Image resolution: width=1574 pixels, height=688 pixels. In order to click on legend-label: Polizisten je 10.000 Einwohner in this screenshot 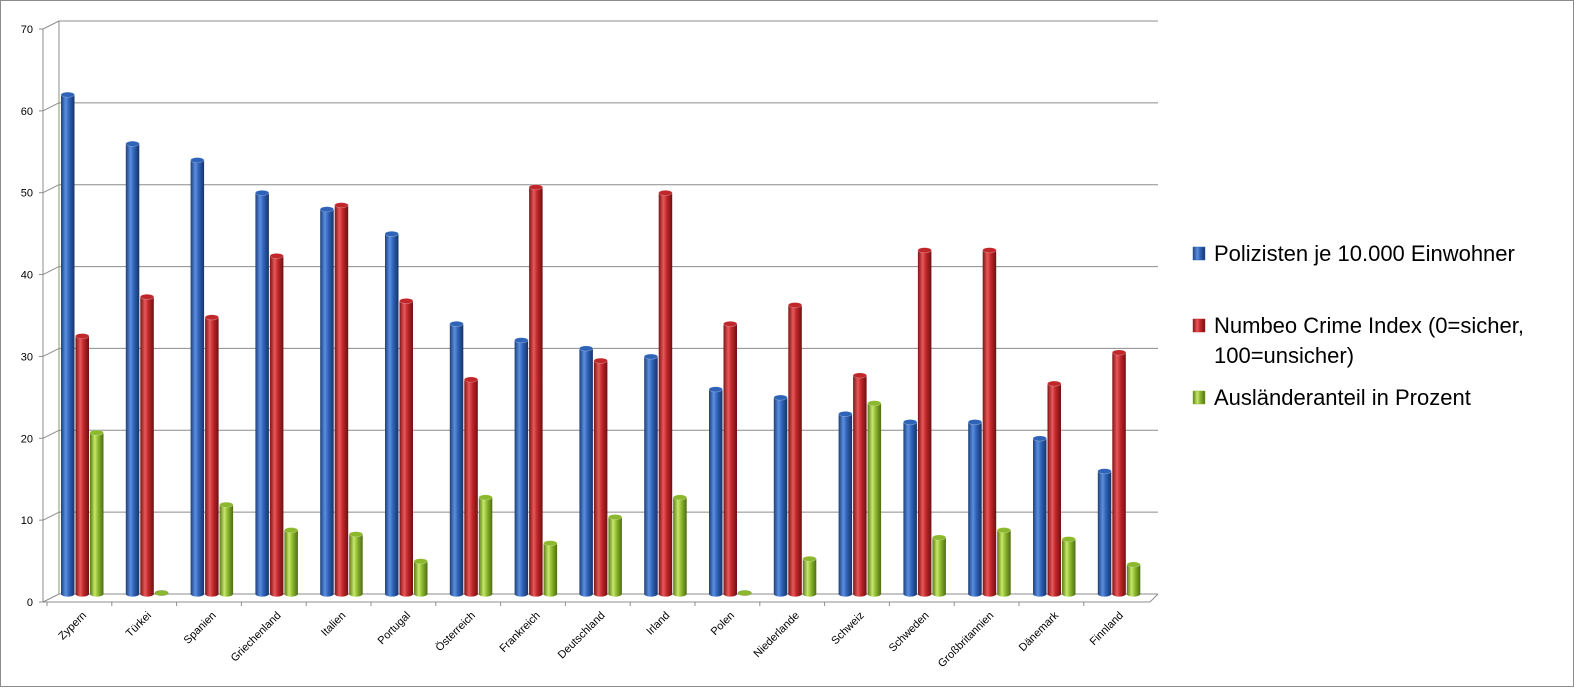, I will do `click(1364, 253)`.